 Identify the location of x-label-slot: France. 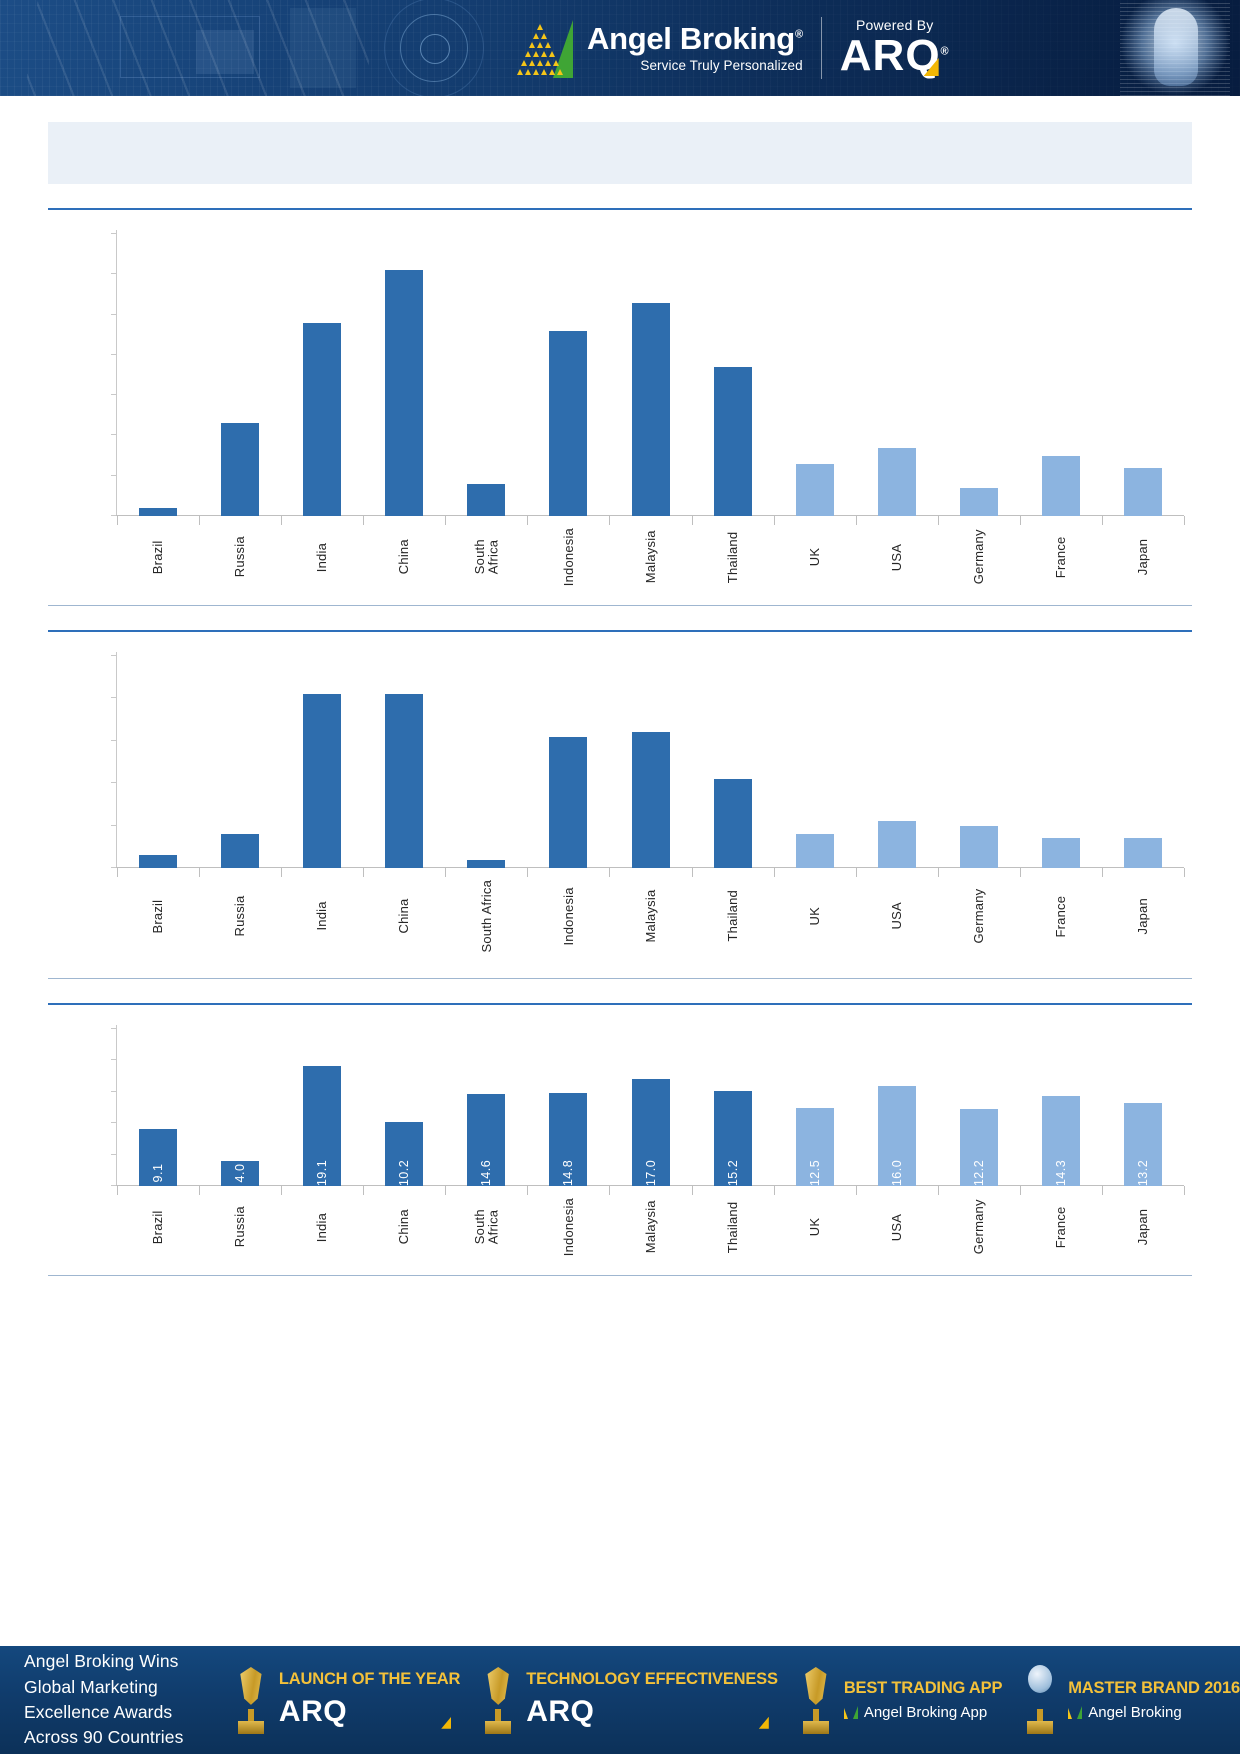
(1061, 1227).